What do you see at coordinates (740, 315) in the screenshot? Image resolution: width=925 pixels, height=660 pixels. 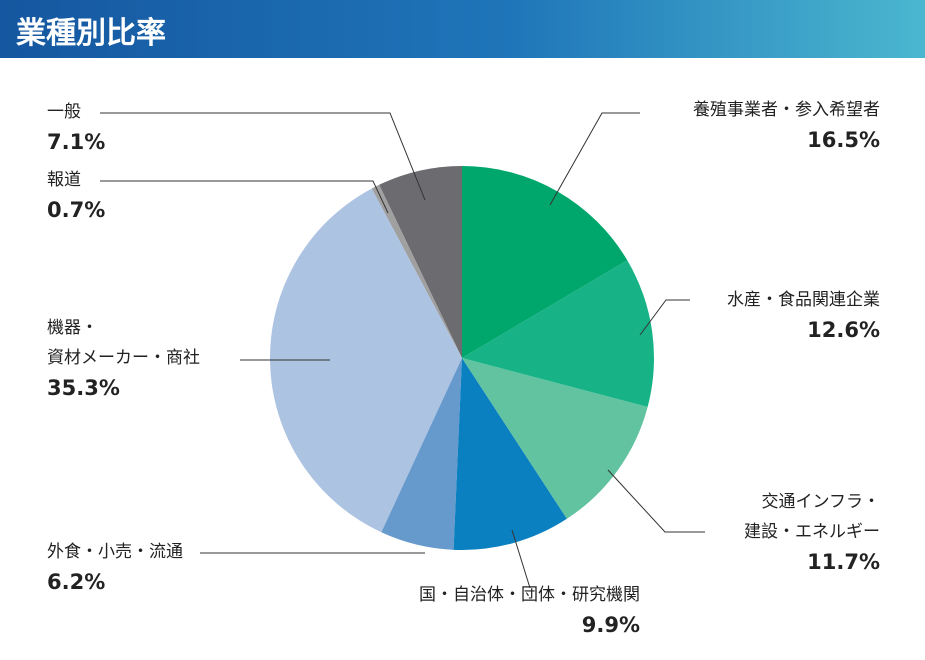 I see `slice-label: 水産・食品関連企業 12.6%` at bounding box center [740, 315].